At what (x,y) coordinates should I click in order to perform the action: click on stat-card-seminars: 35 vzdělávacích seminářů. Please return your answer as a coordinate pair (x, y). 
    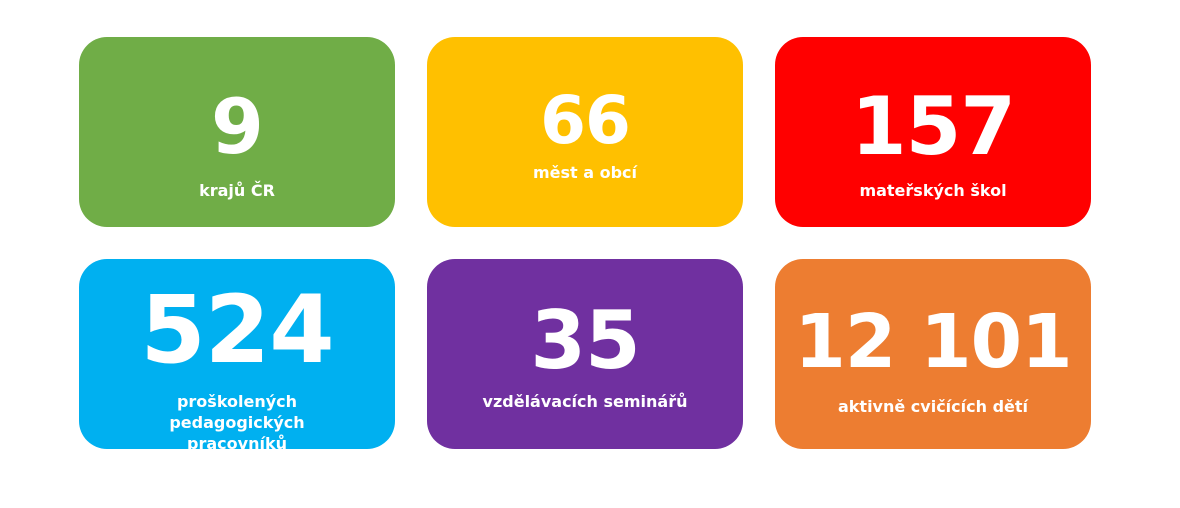
    Looking at the image, I should click on (585, 354).